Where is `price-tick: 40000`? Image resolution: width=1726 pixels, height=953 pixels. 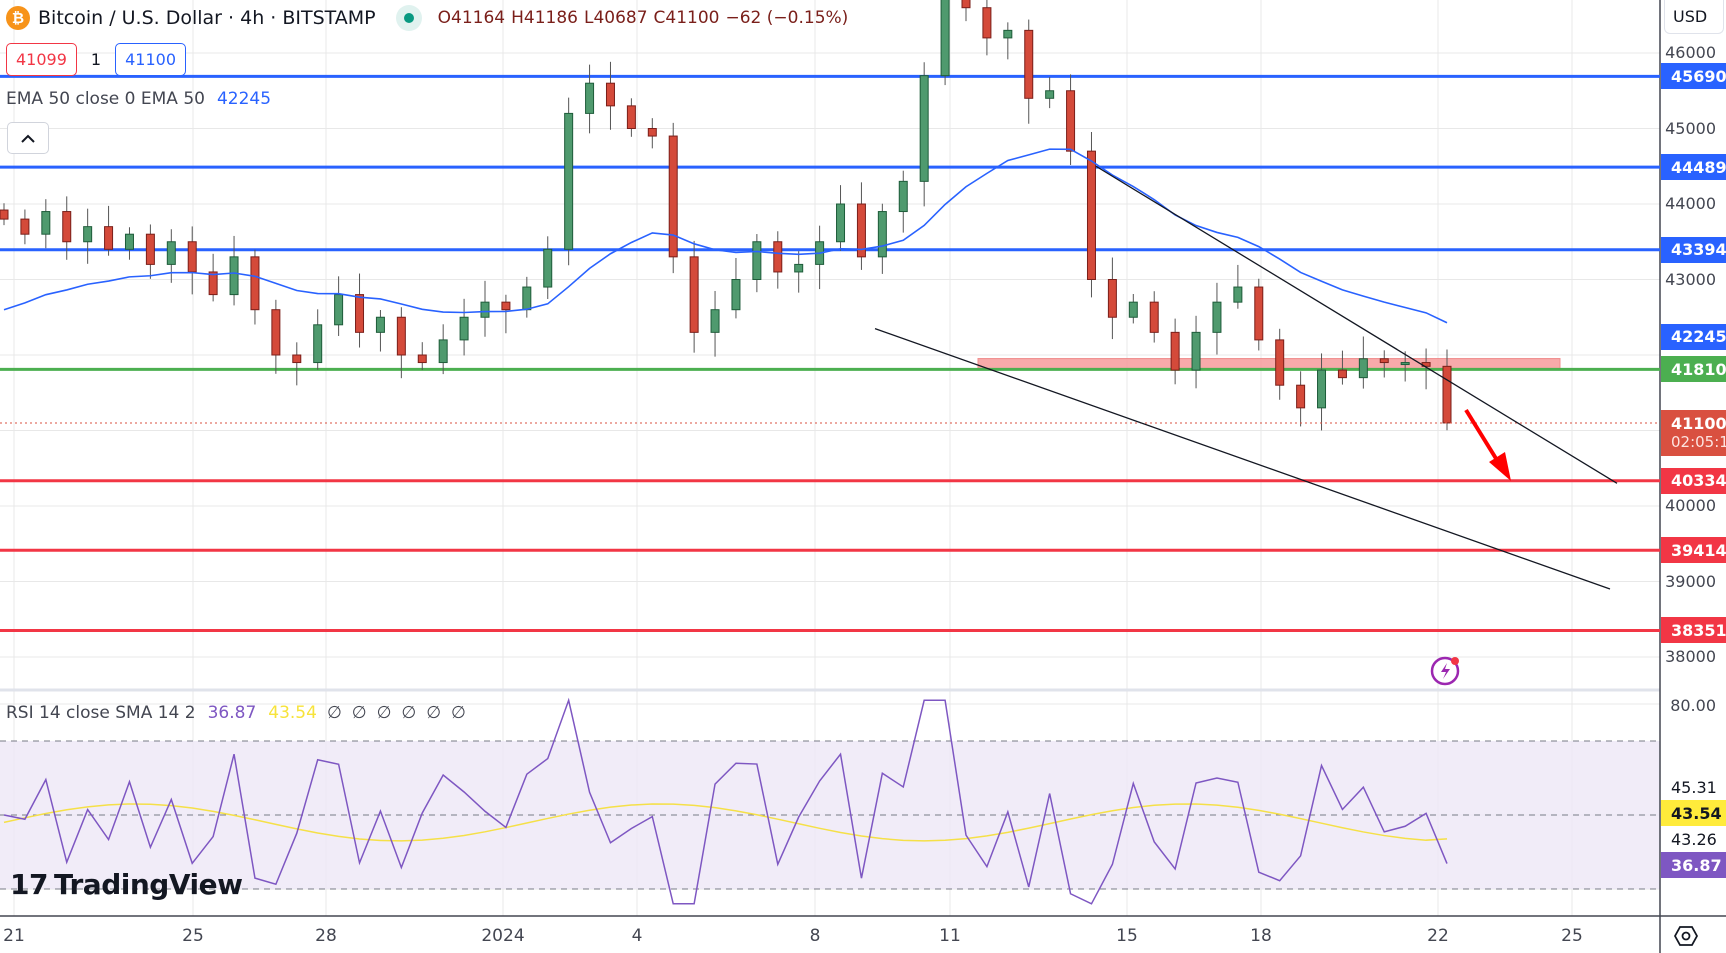
price-tick: 40000 is located at coordinates (1690, 505).